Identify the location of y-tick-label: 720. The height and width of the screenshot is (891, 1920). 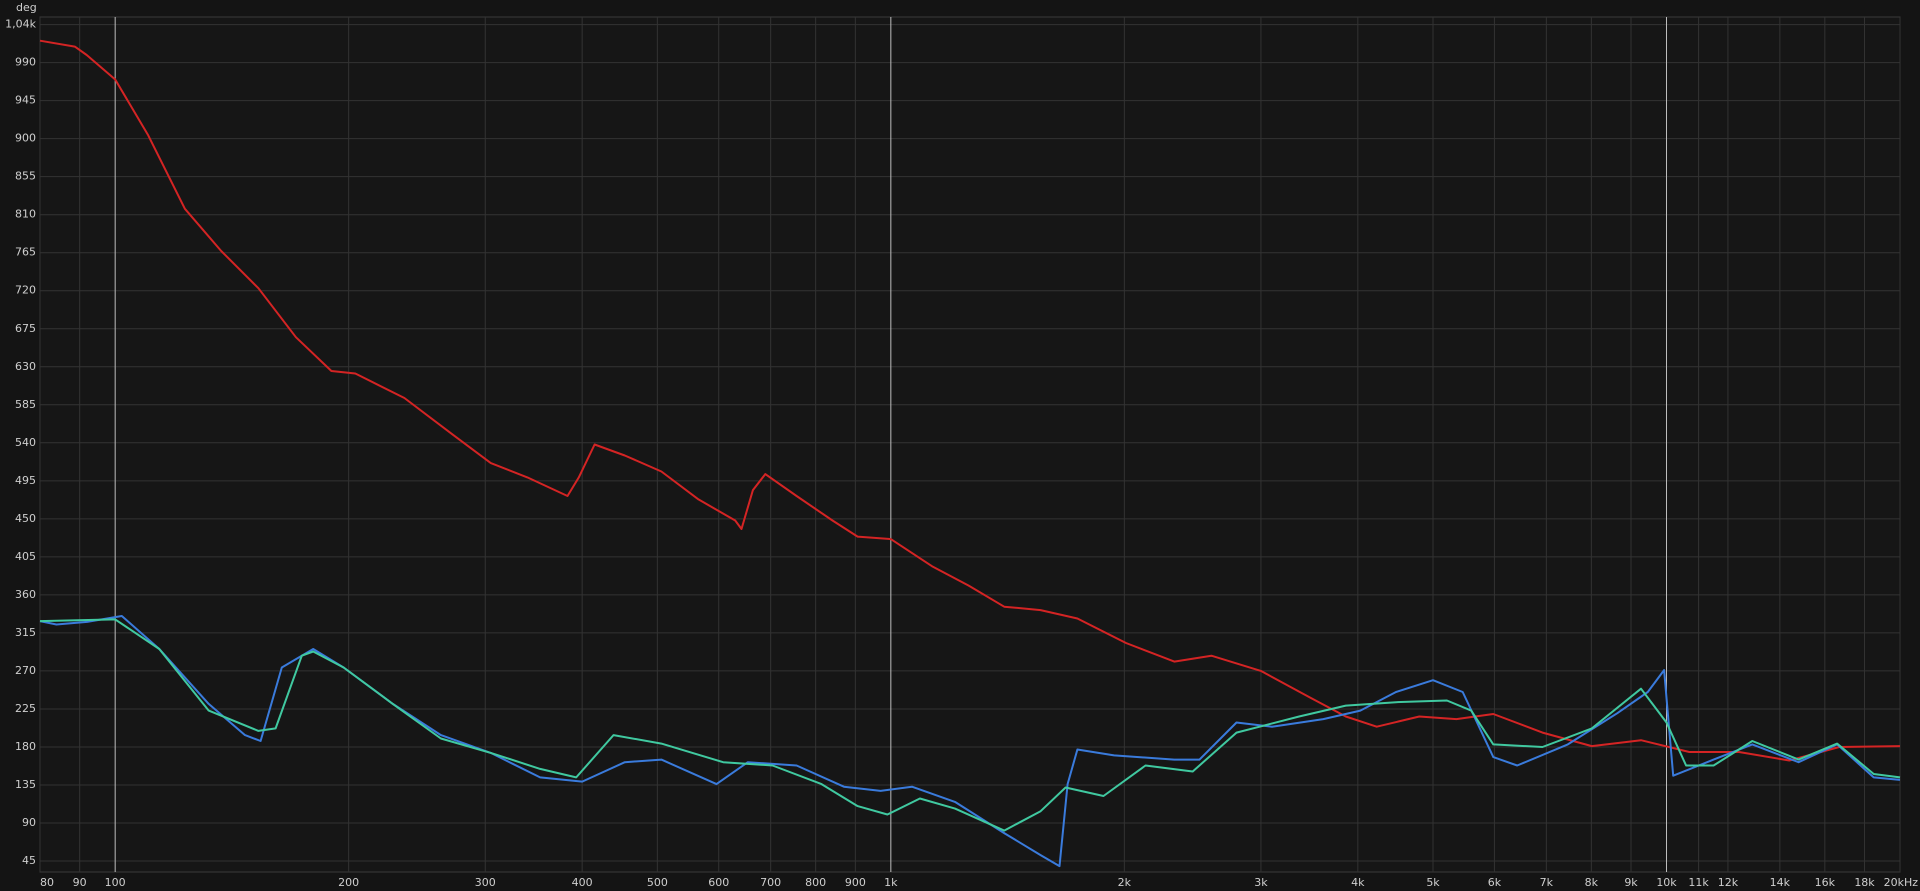
(25, 290).